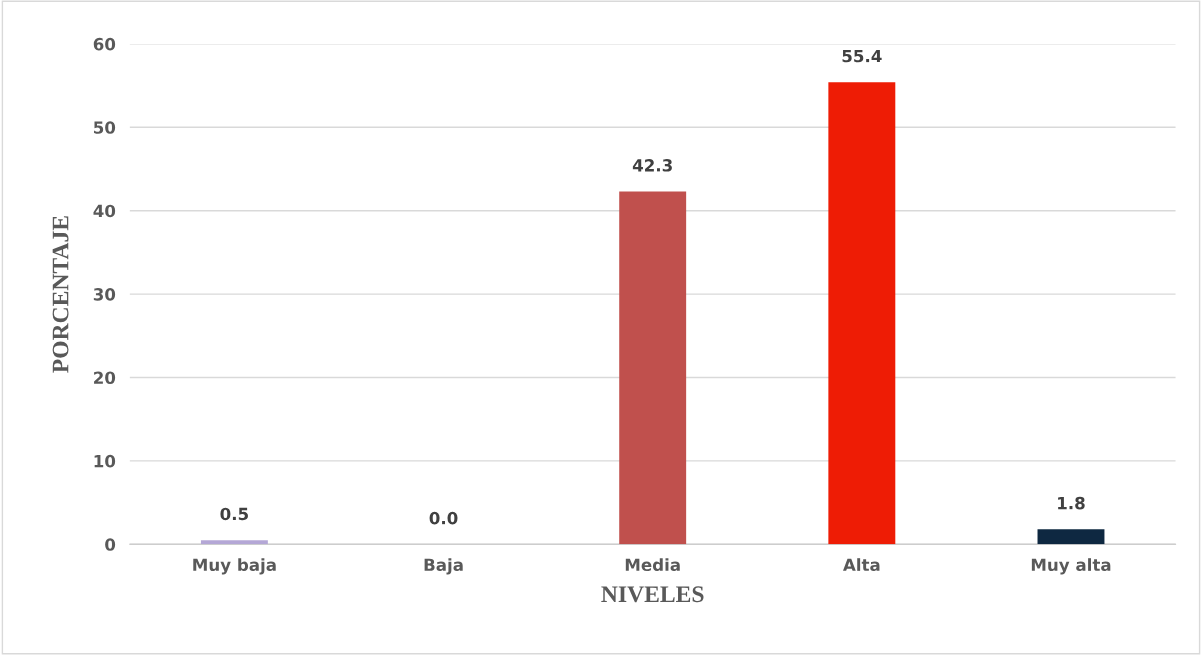  What do you see at coordinates (60, 294) in the screenshot?
I see `y-axis-title: PORCENTAJE` at bounding box center [60, 294].